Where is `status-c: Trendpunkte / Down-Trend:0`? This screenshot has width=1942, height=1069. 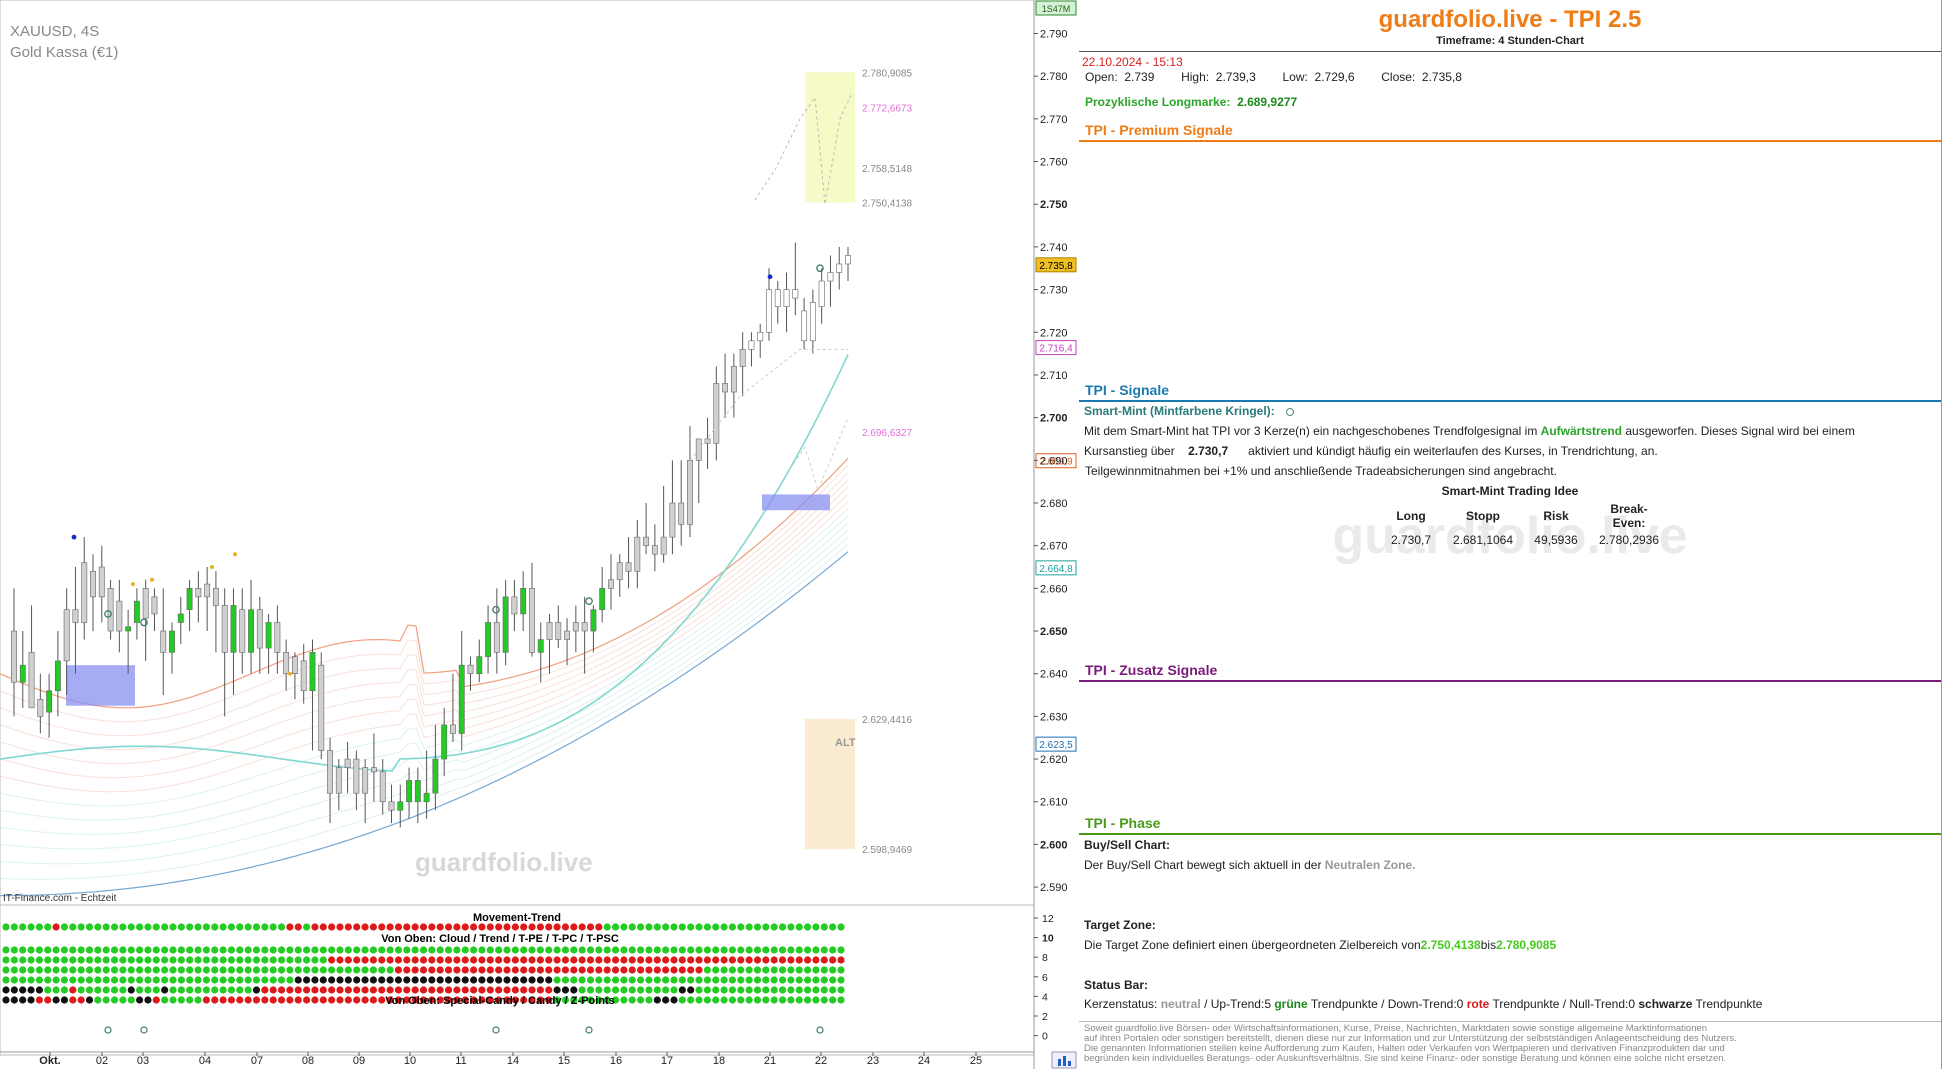 status-c: Trendpunkte / Down-Trend:0 is located at coordinates (1387, 1004).